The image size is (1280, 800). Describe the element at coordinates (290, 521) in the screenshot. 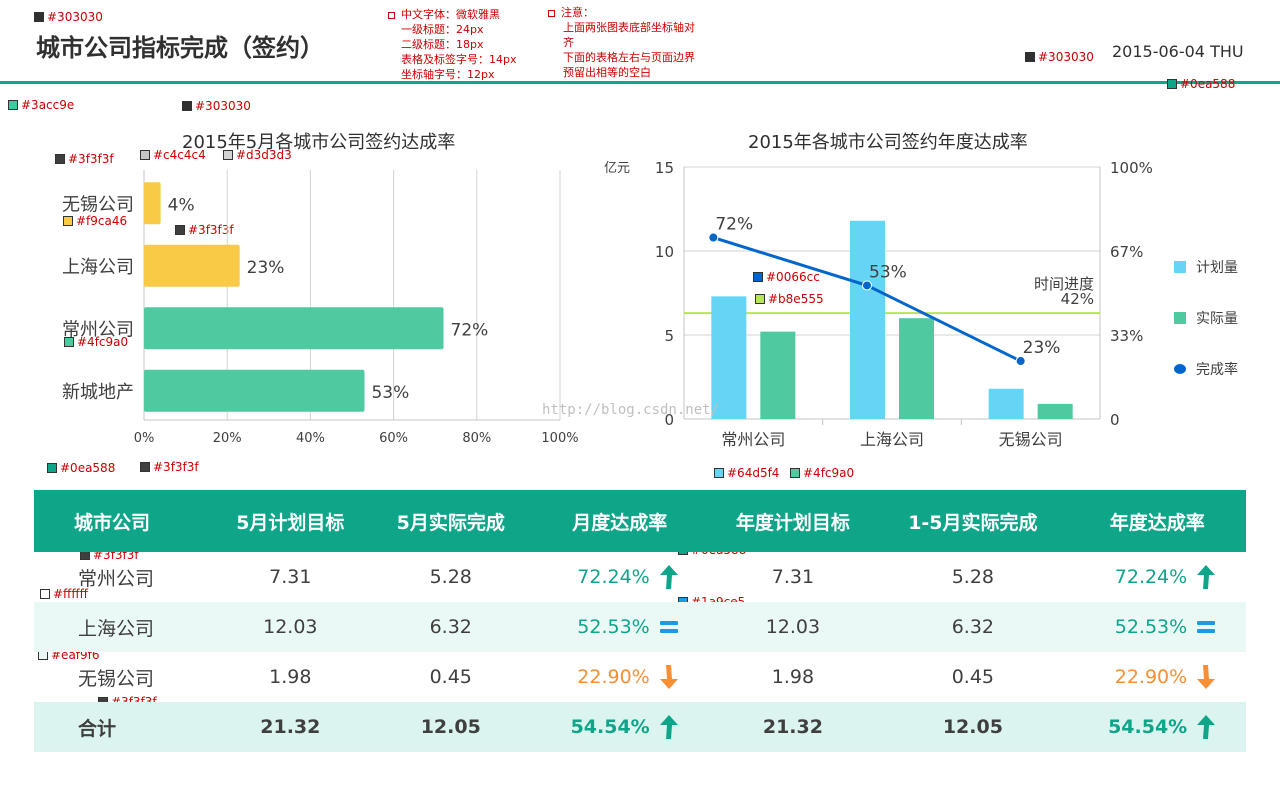

I see `header-month-plan: 5月计划目标` at that location.